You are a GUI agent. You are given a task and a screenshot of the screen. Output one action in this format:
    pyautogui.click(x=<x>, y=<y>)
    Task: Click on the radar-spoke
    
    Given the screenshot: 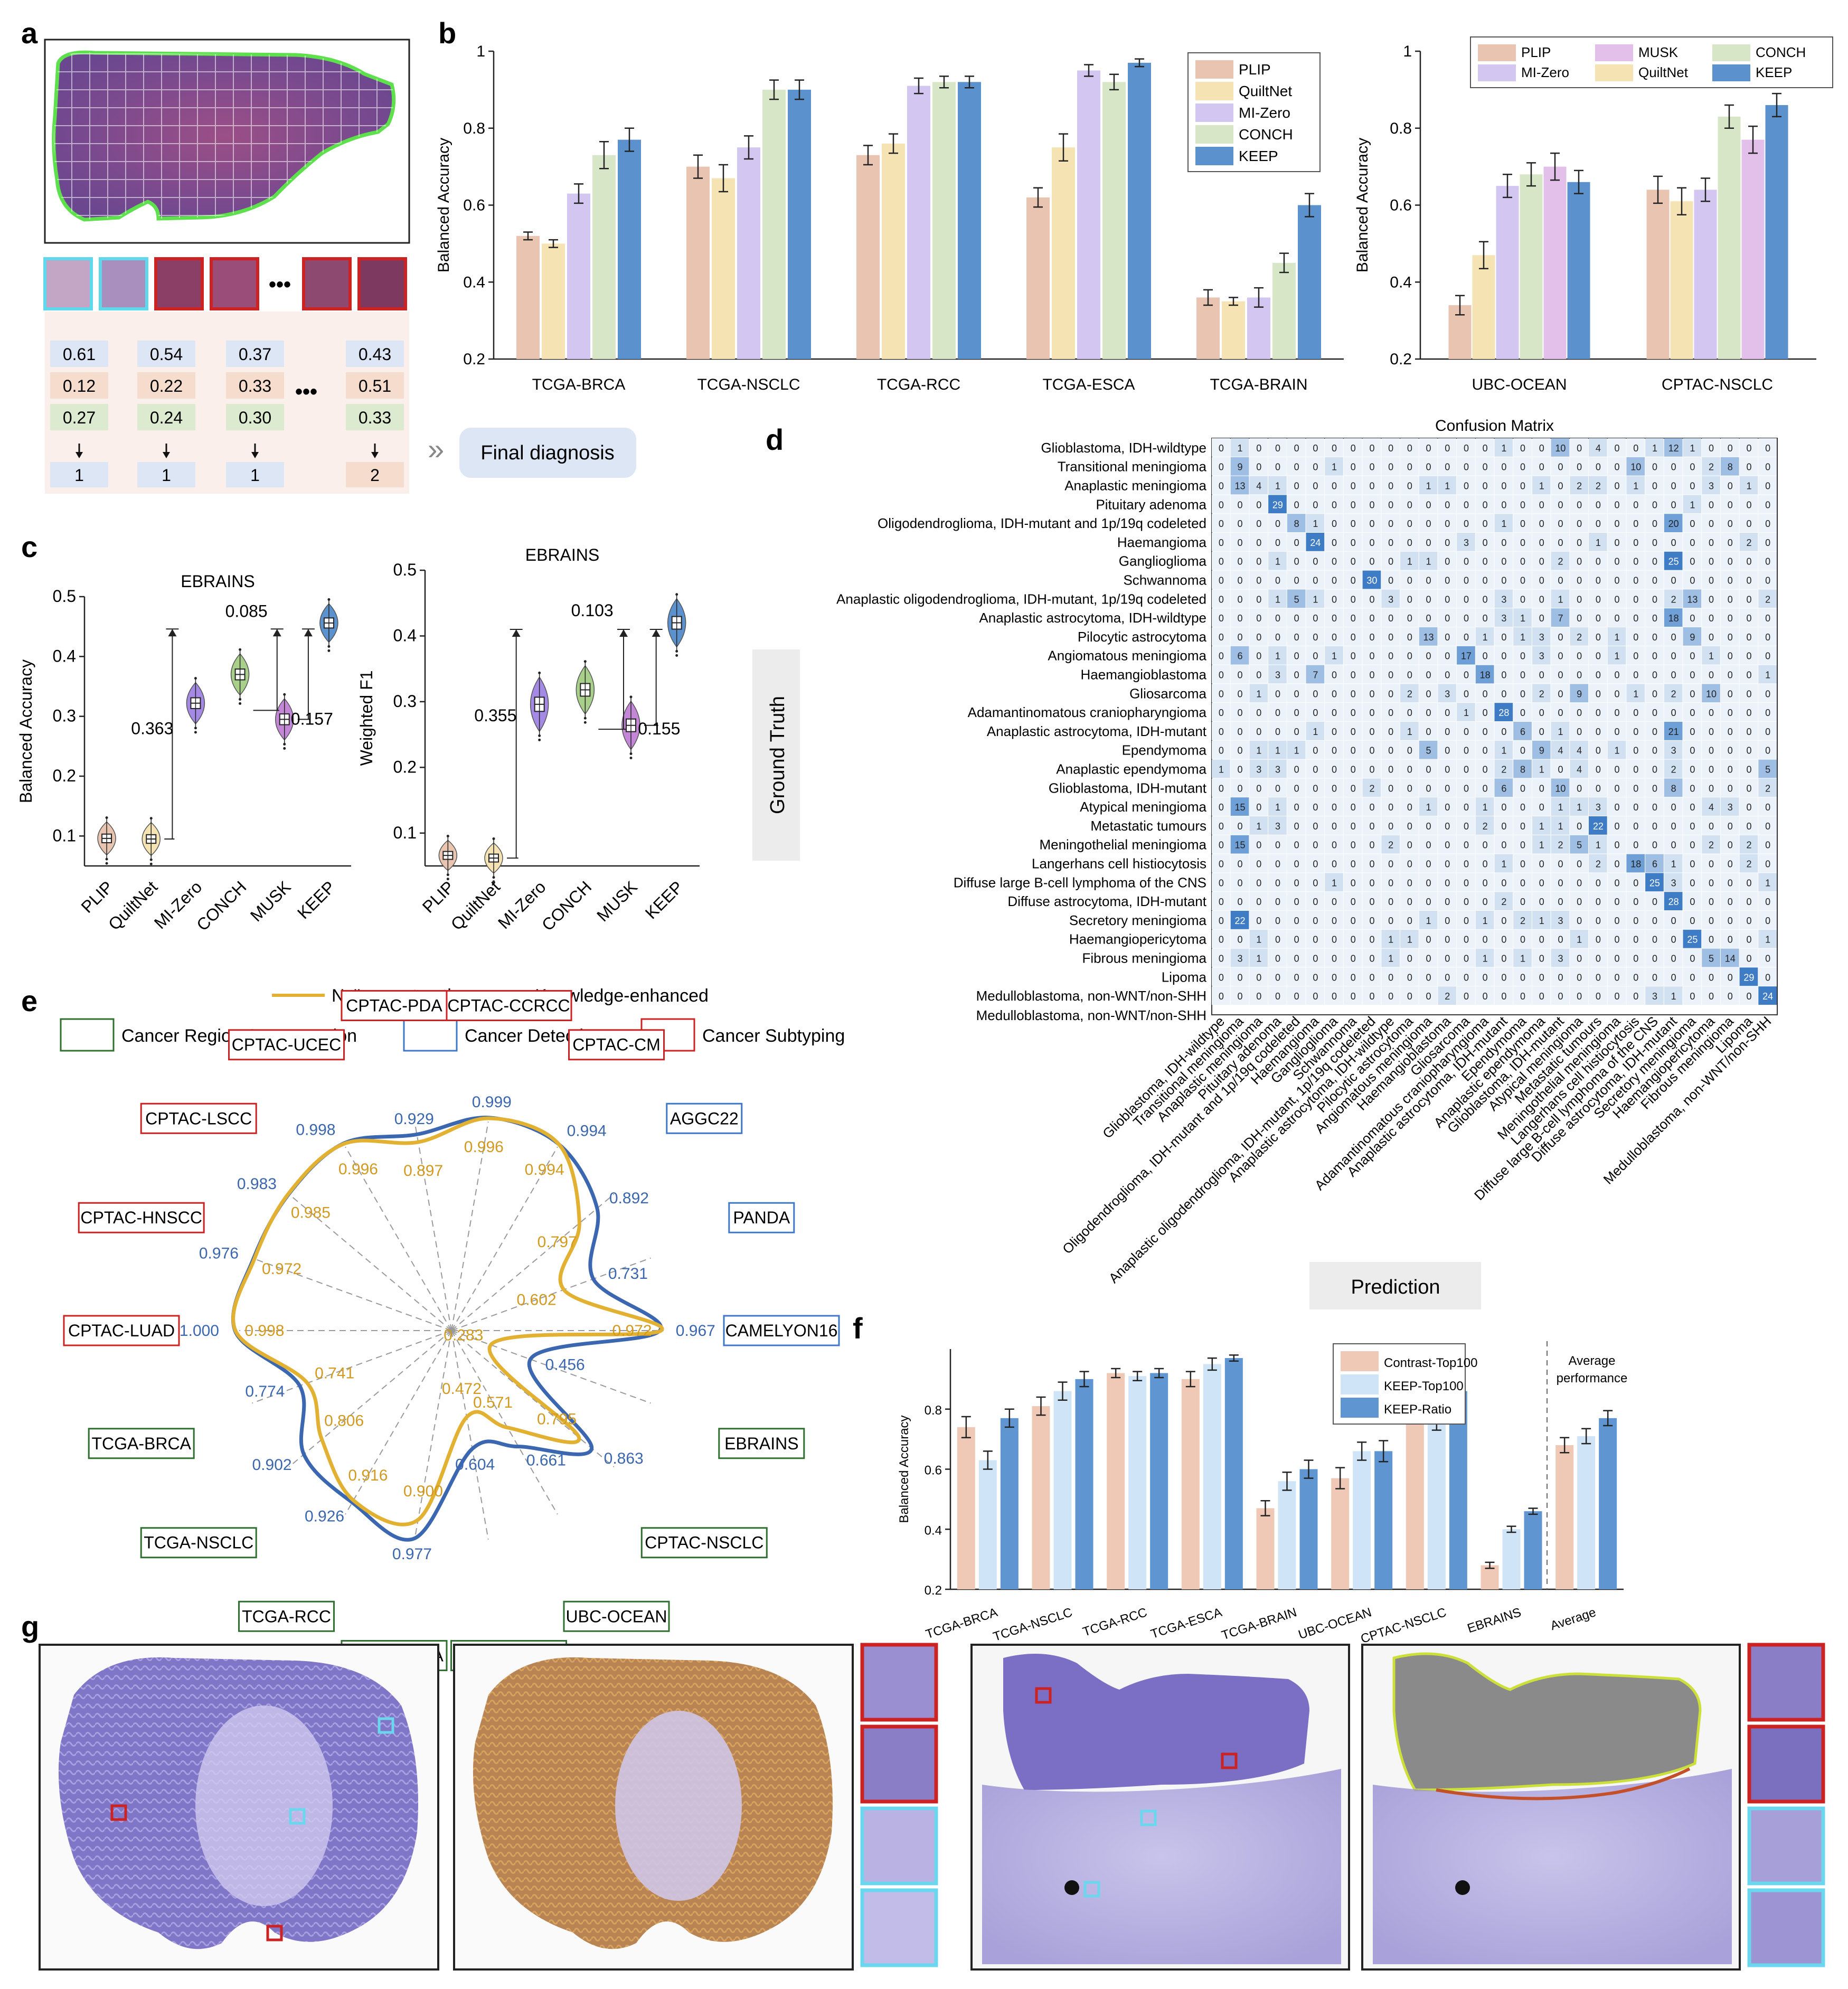 What is the action you would take?
    pyautogui.click(x=533, y=1262)
    